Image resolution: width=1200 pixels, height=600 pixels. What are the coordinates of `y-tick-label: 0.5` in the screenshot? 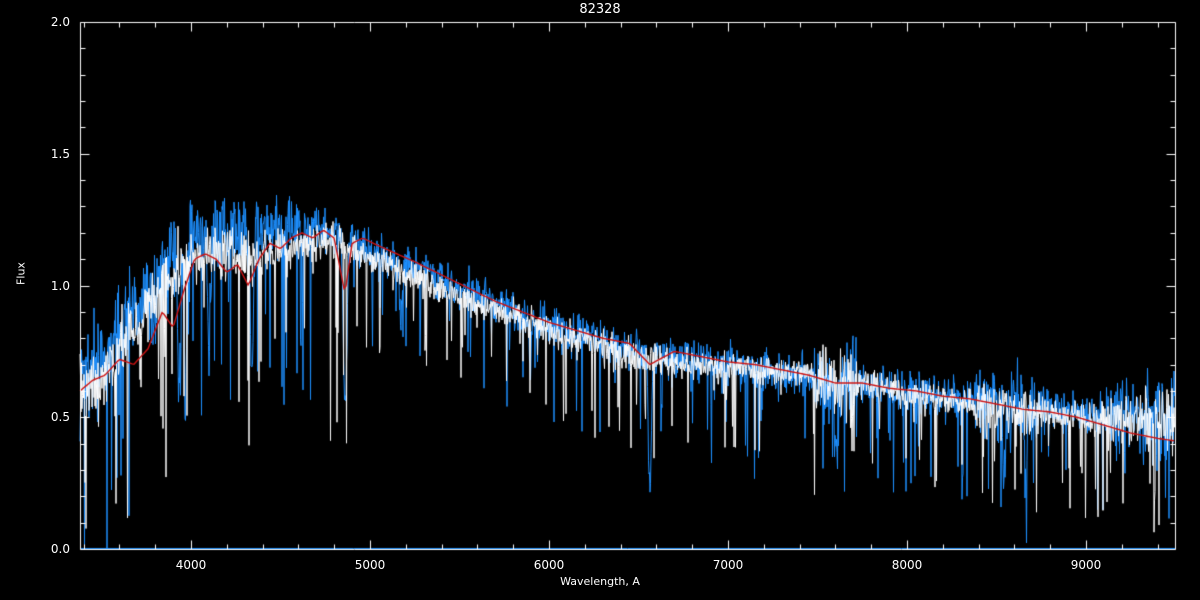 It's located at (60, 417).